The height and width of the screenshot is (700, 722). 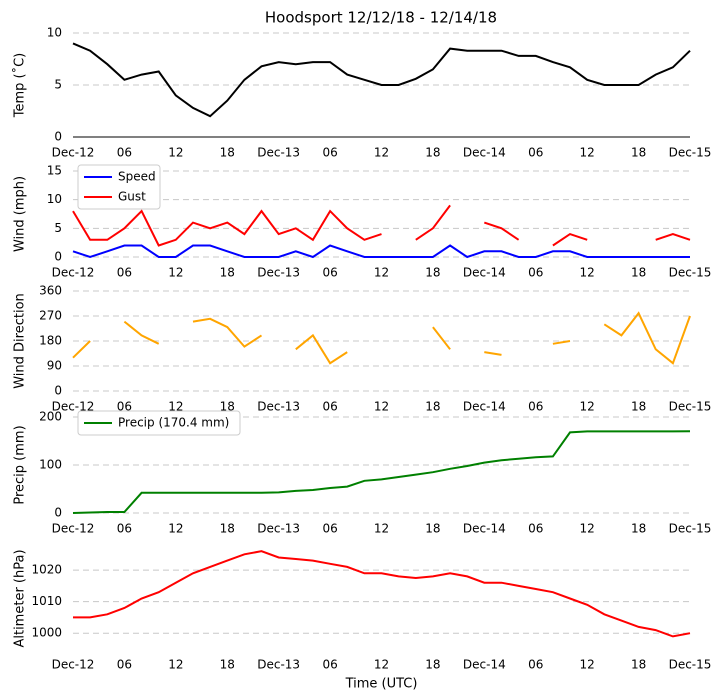 I want to click on x-axis-label: Time (UTC), so click(x=381, y=684).